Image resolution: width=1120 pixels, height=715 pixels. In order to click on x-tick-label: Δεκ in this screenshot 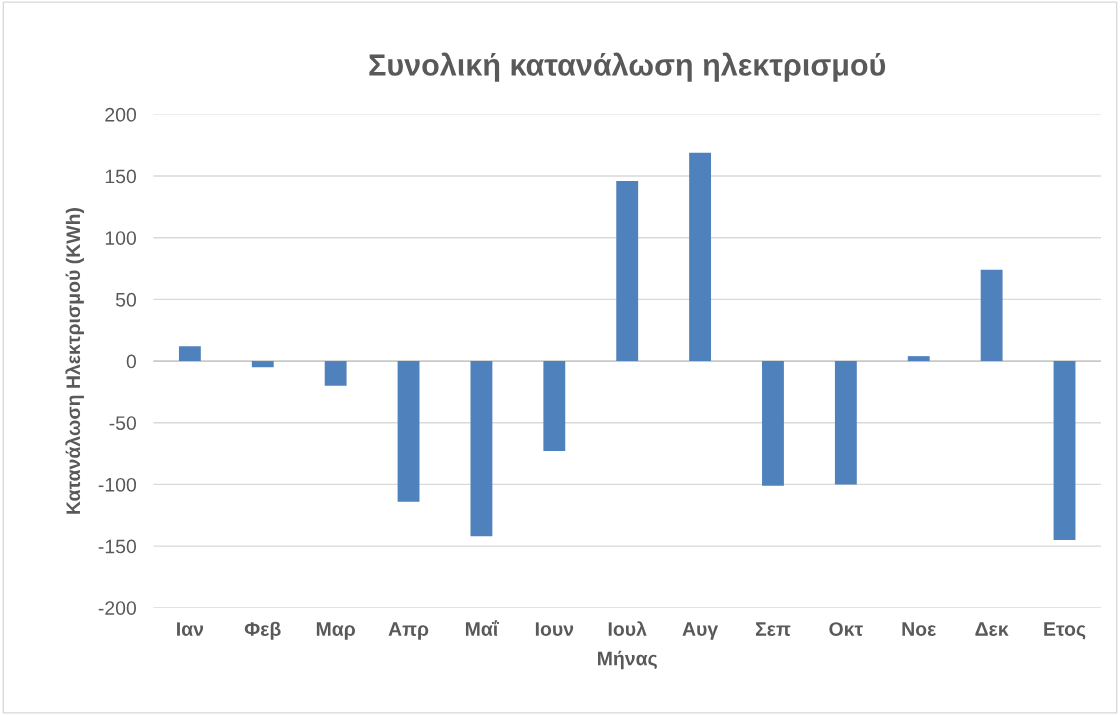, I will do `click(992, 629)`.